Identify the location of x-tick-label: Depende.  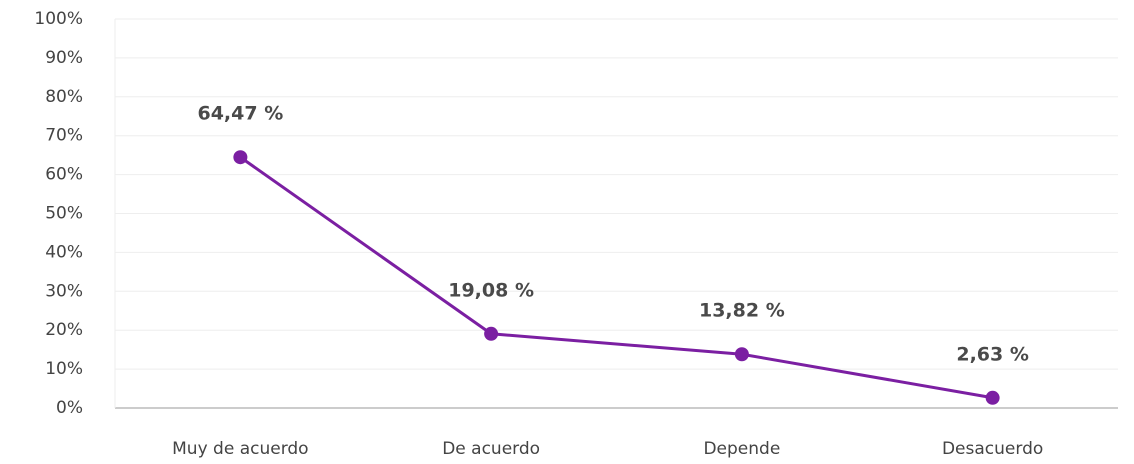
(741, 449).